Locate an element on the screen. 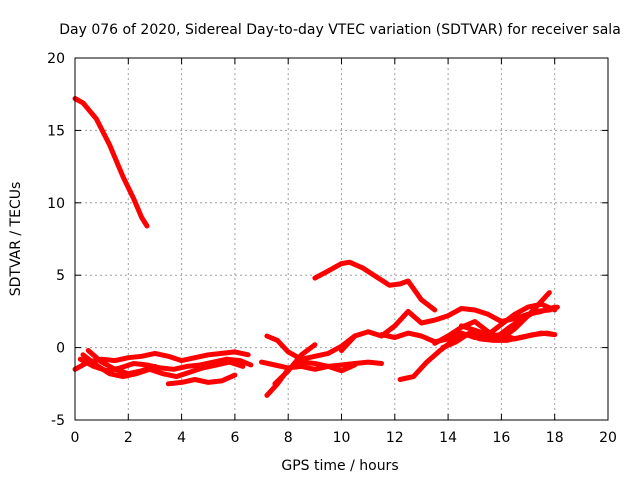 This screenshot has height=480, width=640. x-tick-label: 14 is located at coordinates (448, 438).